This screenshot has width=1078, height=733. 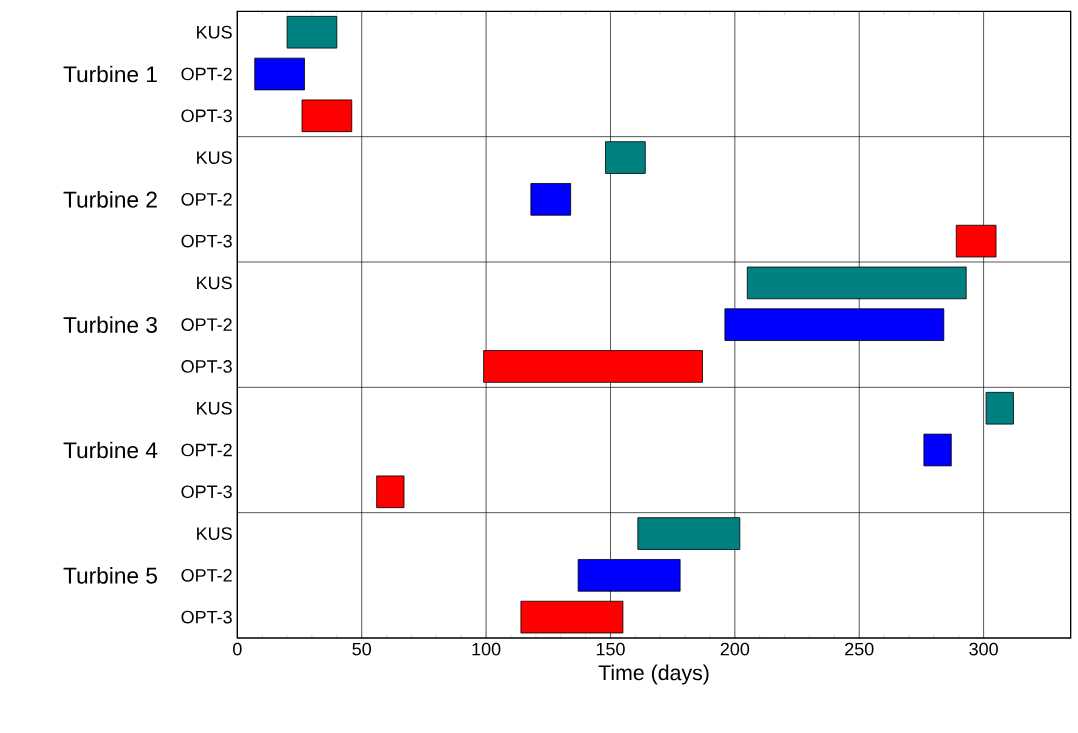 I want to click on x-axis-title: Time (days), so click(x=653, y=674).